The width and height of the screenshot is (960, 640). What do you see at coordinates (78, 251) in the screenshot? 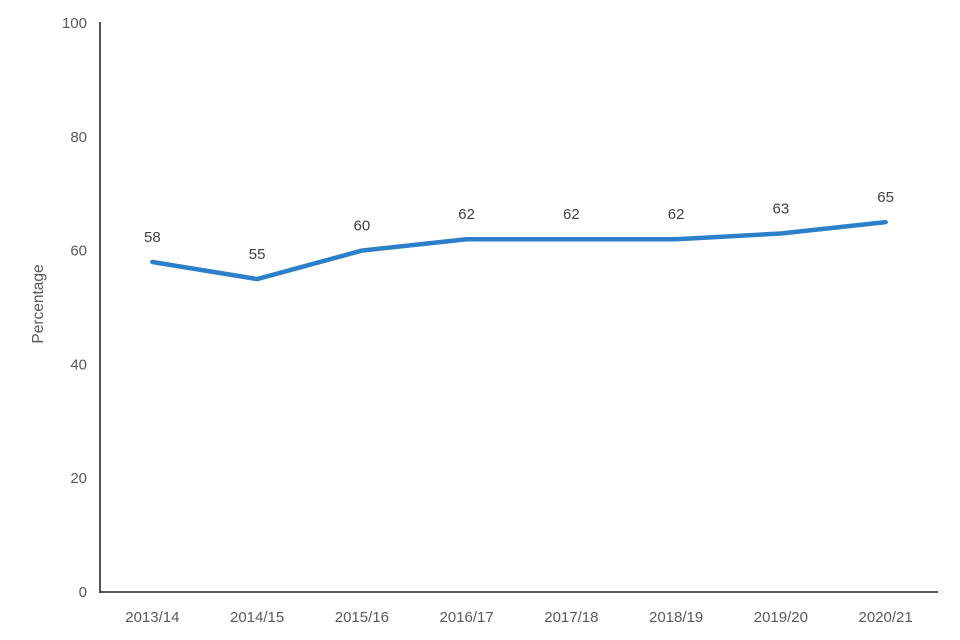
I see `y-tick-label: 60` at bounding box center [78, 251].